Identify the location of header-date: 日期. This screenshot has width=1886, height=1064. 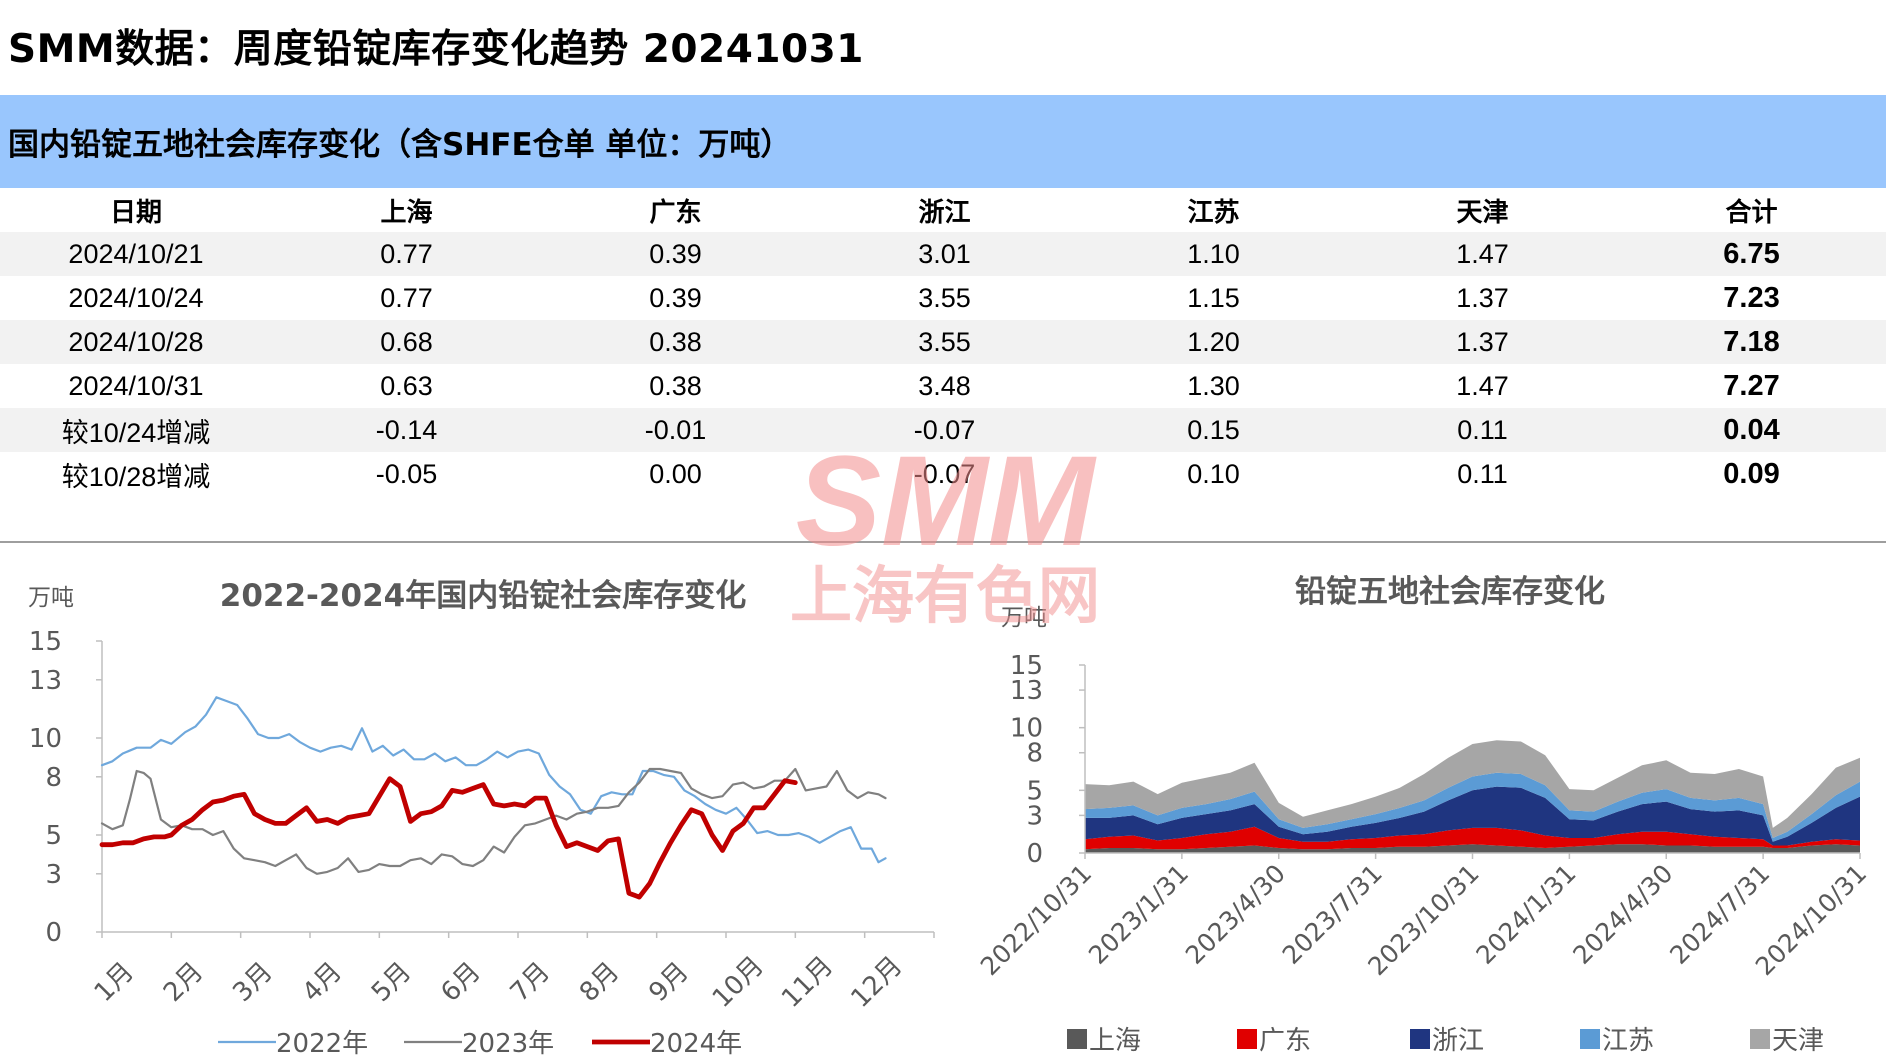
(135, 212).